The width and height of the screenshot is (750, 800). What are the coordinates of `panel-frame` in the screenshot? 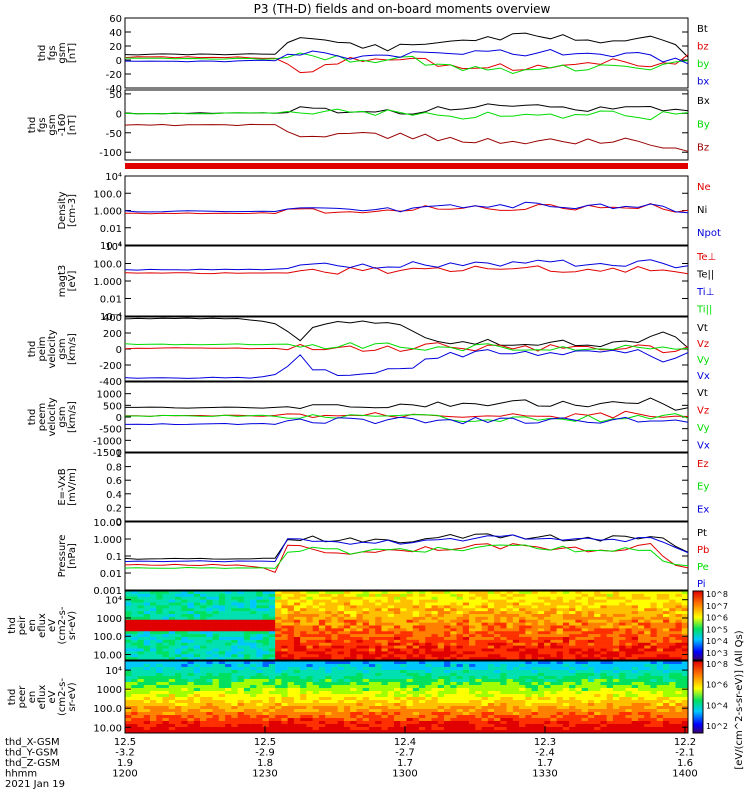 It's located at (406, 487).